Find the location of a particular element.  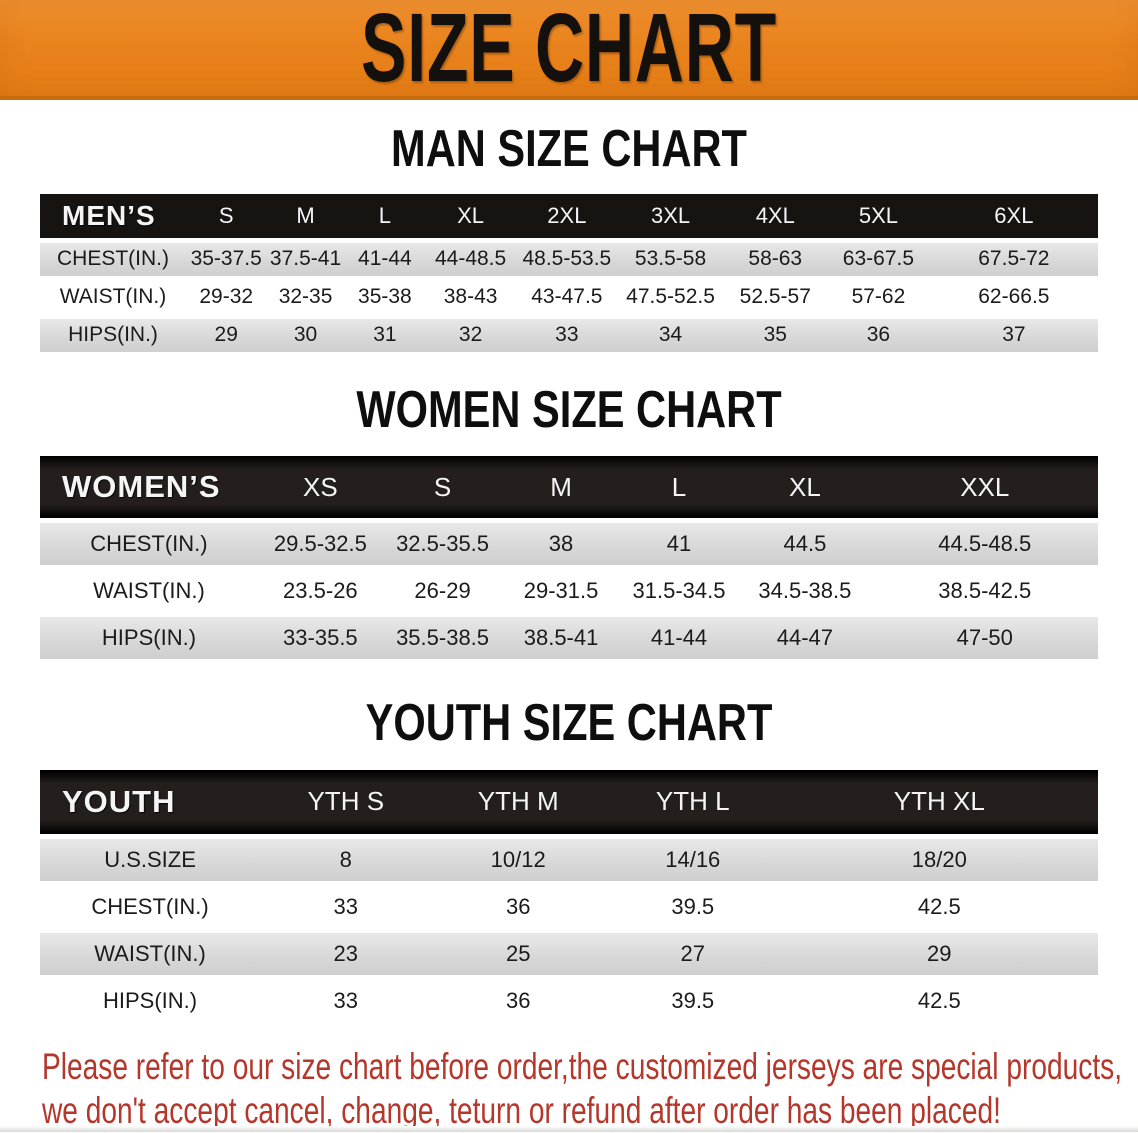

table-cell: 27 is located at coordinates (692, 953).